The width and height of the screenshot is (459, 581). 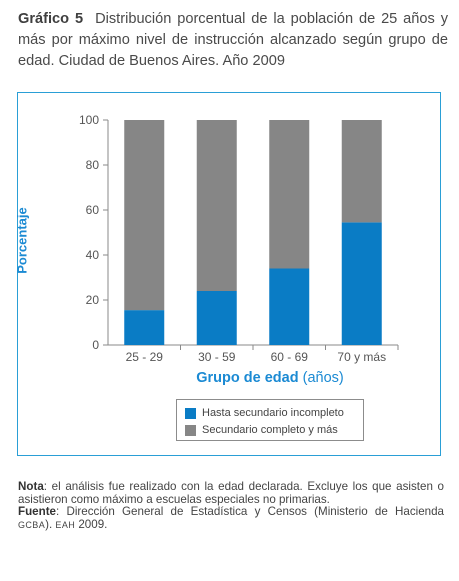 I want to click on y-tick-label: 80, so click(x=93, y=165).